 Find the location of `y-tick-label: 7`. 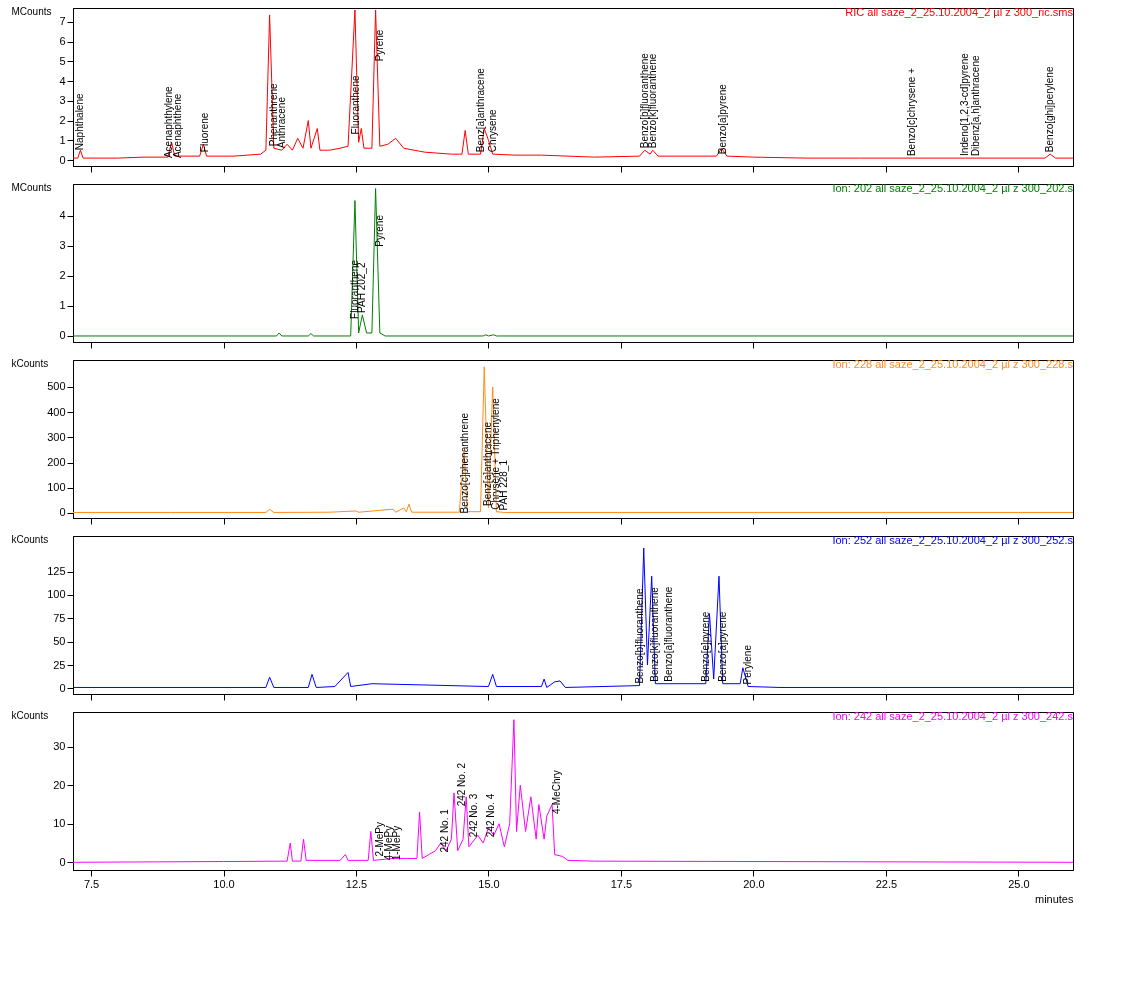

y-tick-label: 7 is located at coordinates (62, 21).